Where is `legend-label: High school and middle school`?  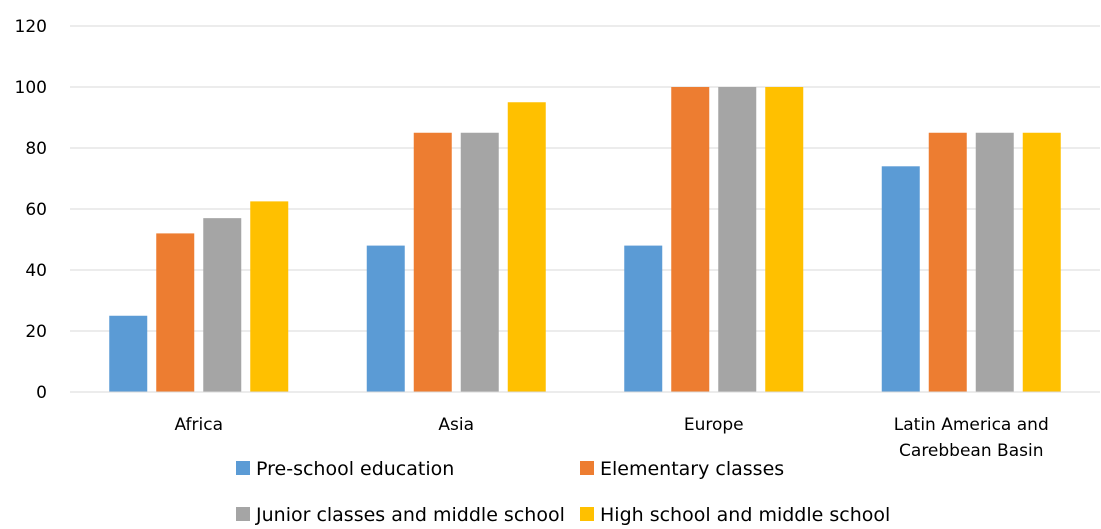 legend-label: High school and middle school is located at coordinates (745, 515).